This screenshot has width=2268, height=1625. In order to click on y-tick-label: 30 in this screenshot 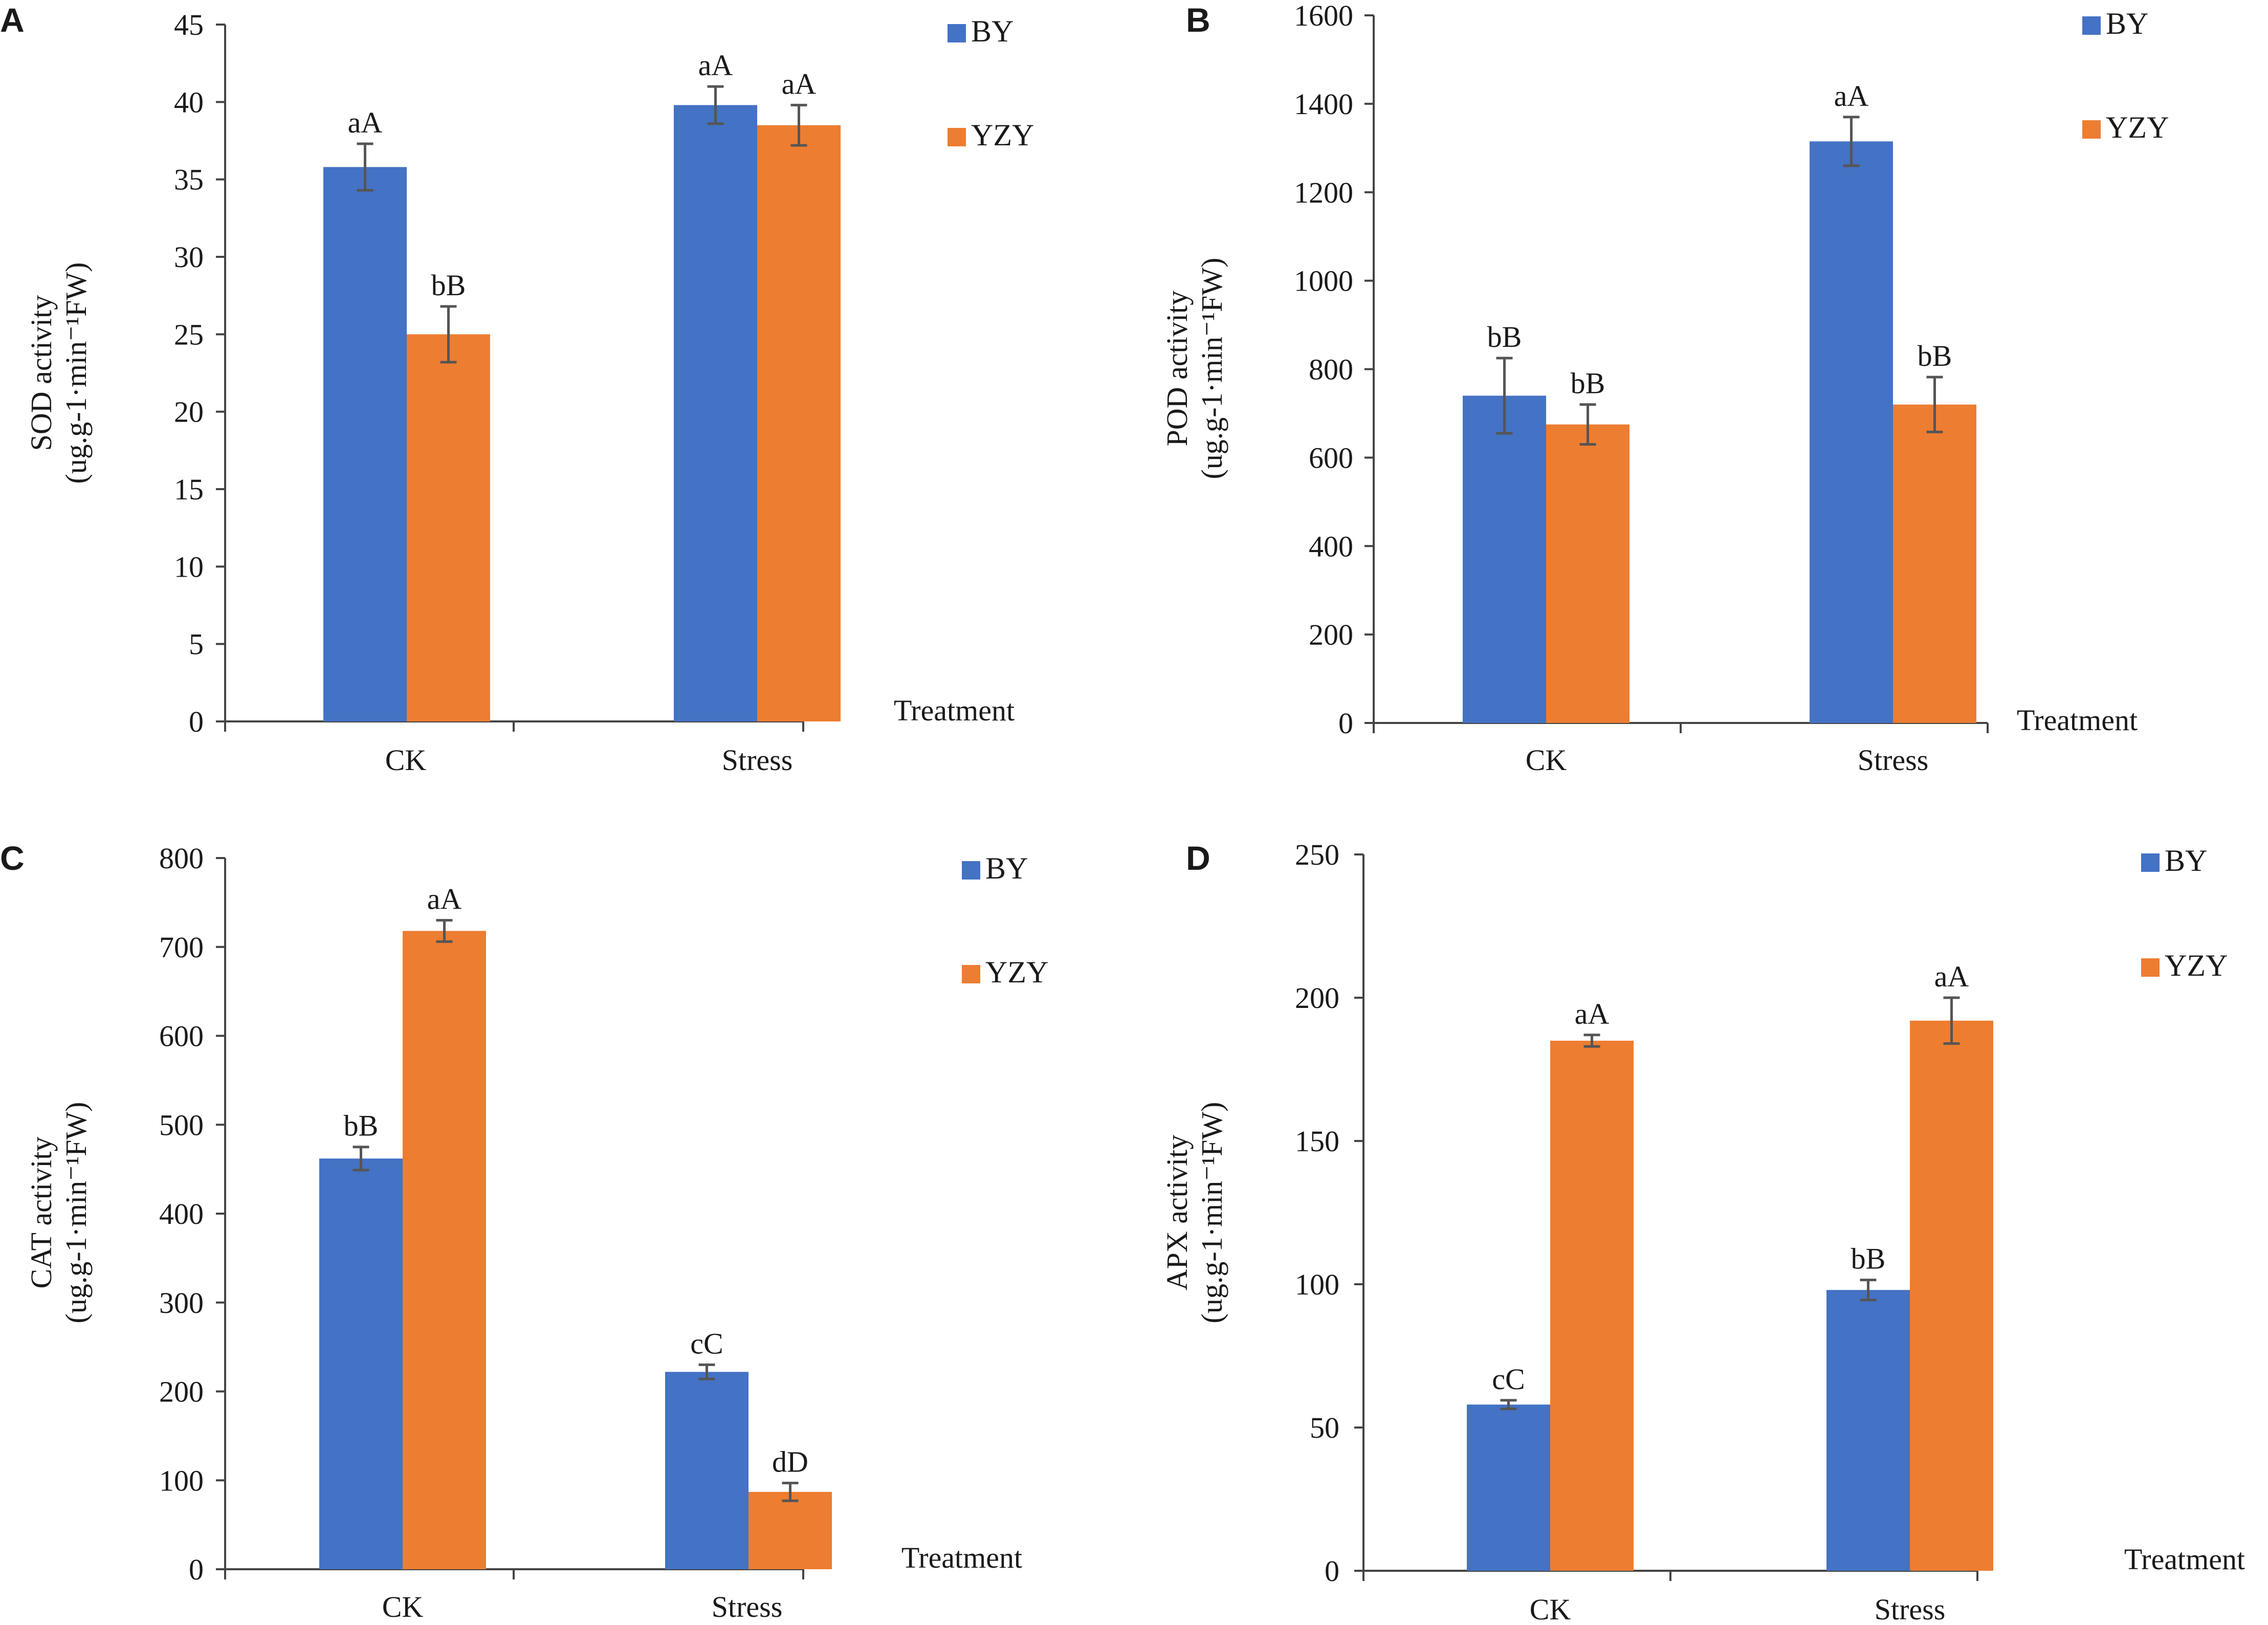, I will do `click(189, 257)`.